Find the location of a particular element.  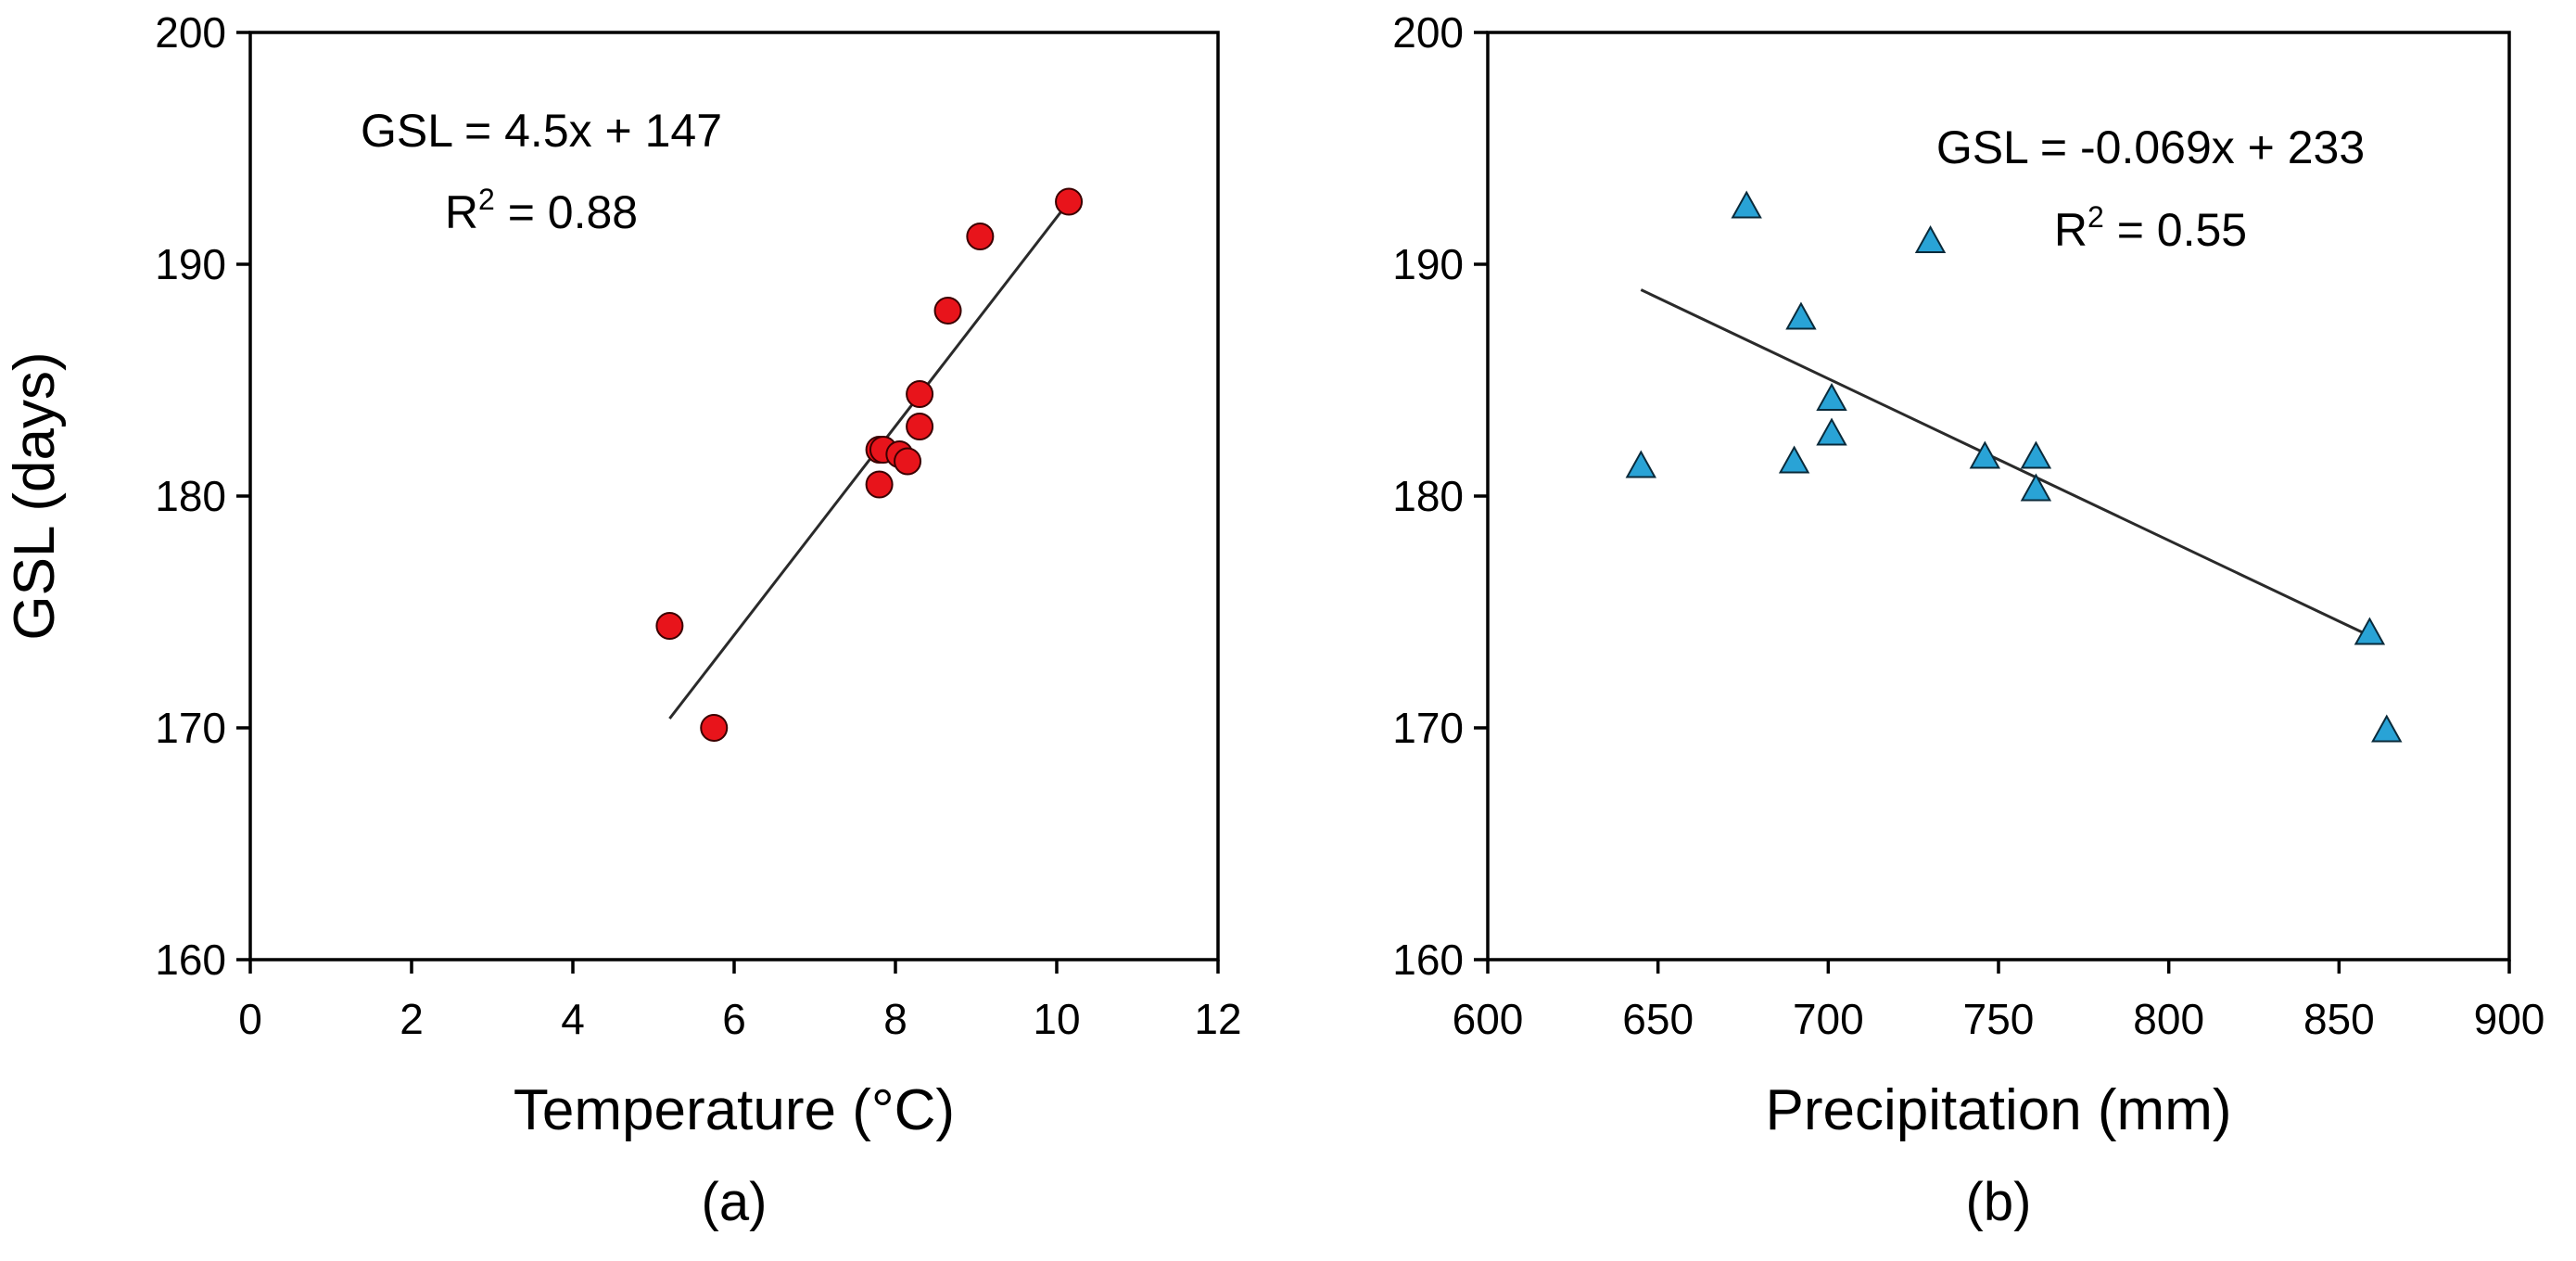

panel-a-y-ticks: 160 170 180 190 200 is located at coordinates (202, 496).